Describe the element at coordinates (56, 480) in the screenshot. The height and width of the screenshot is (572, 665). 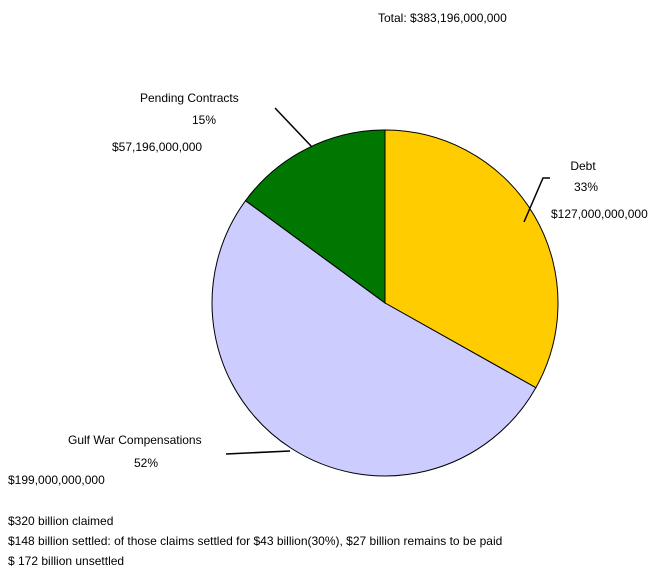
I see `slice-value-gulf-war: $199,000,000,000` at that location.